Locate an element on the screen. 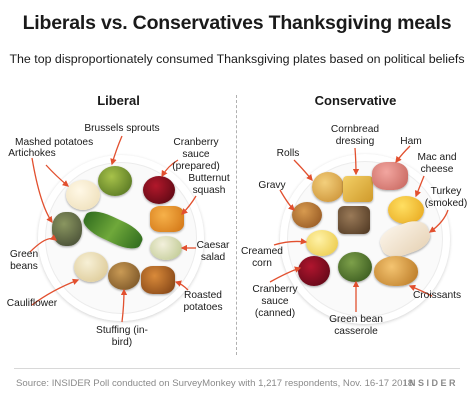  conservative-heading: Conservative is located at coordinates (355, 100).